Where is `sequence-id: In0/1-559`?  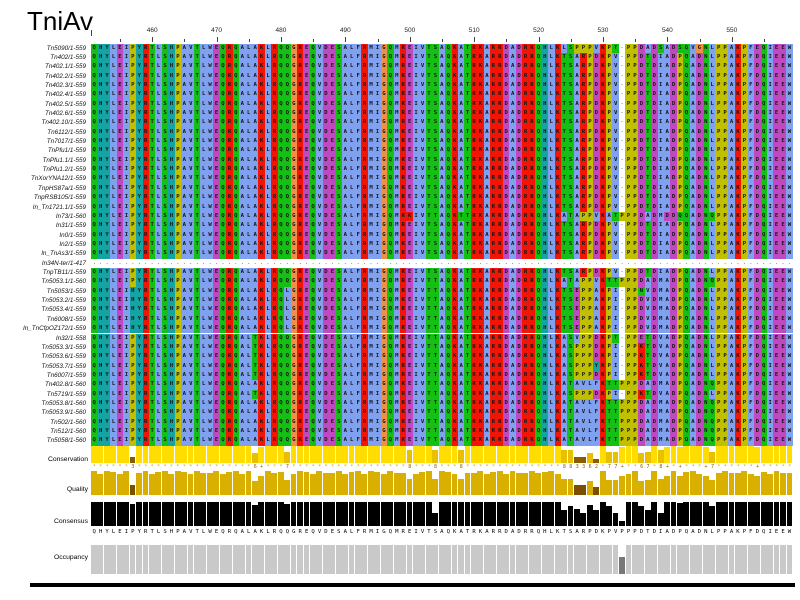
sequence-id: In0/1-559 is located at coordinates (72, 235).